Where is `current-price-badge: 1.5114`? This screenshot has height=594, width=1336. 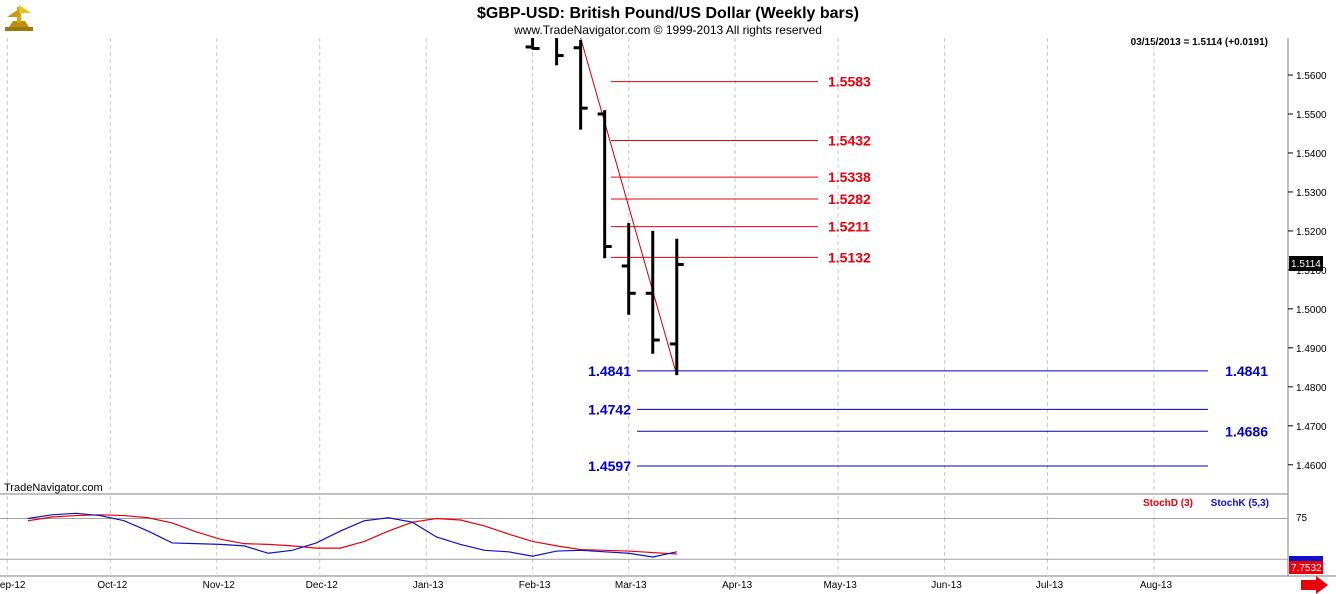
current-price-badge: 1.5114 is located at coordinates (1306, 263).